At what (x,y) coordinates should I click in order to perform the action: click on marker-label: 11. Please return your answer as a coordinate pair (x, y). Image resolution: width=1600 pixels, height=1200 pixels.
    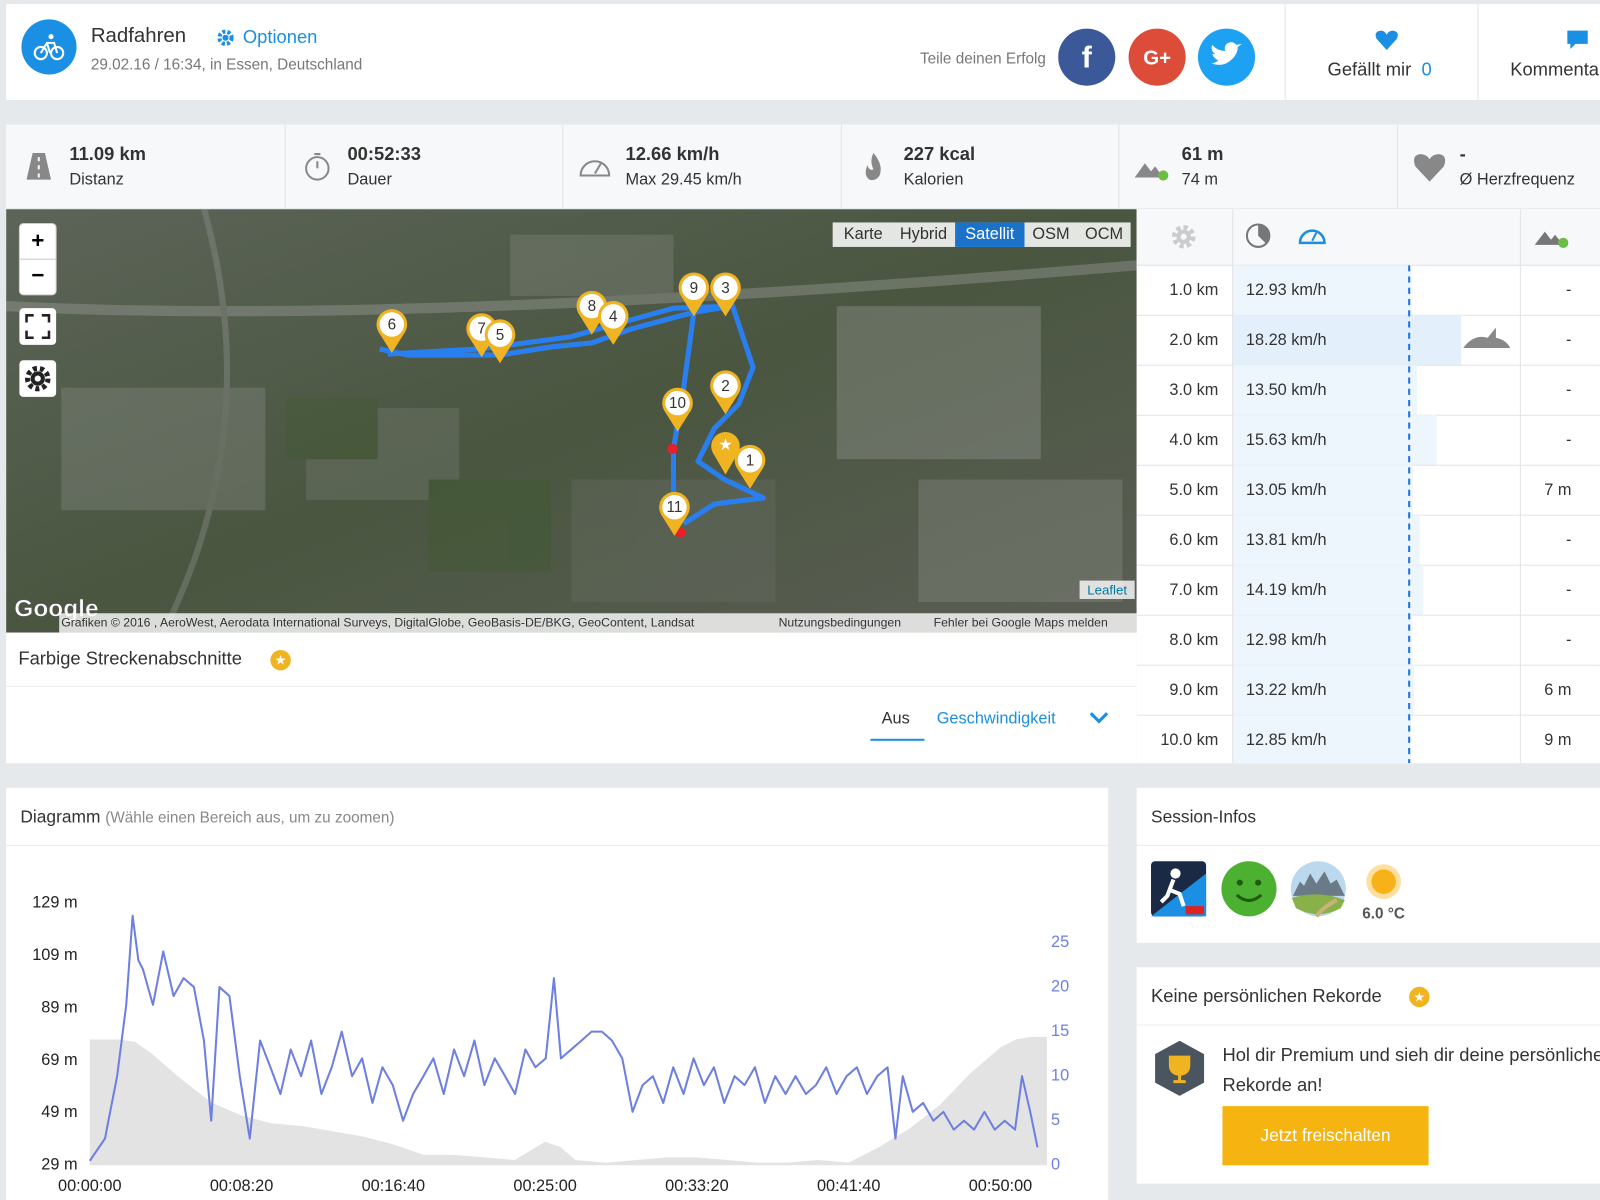
    Looking at the image, I should click on (675, 507).